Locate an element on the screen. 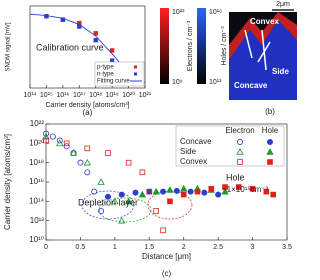 This screenshot has width=320, height=280. legend-header: Hole is located at coordinates (270, 130).